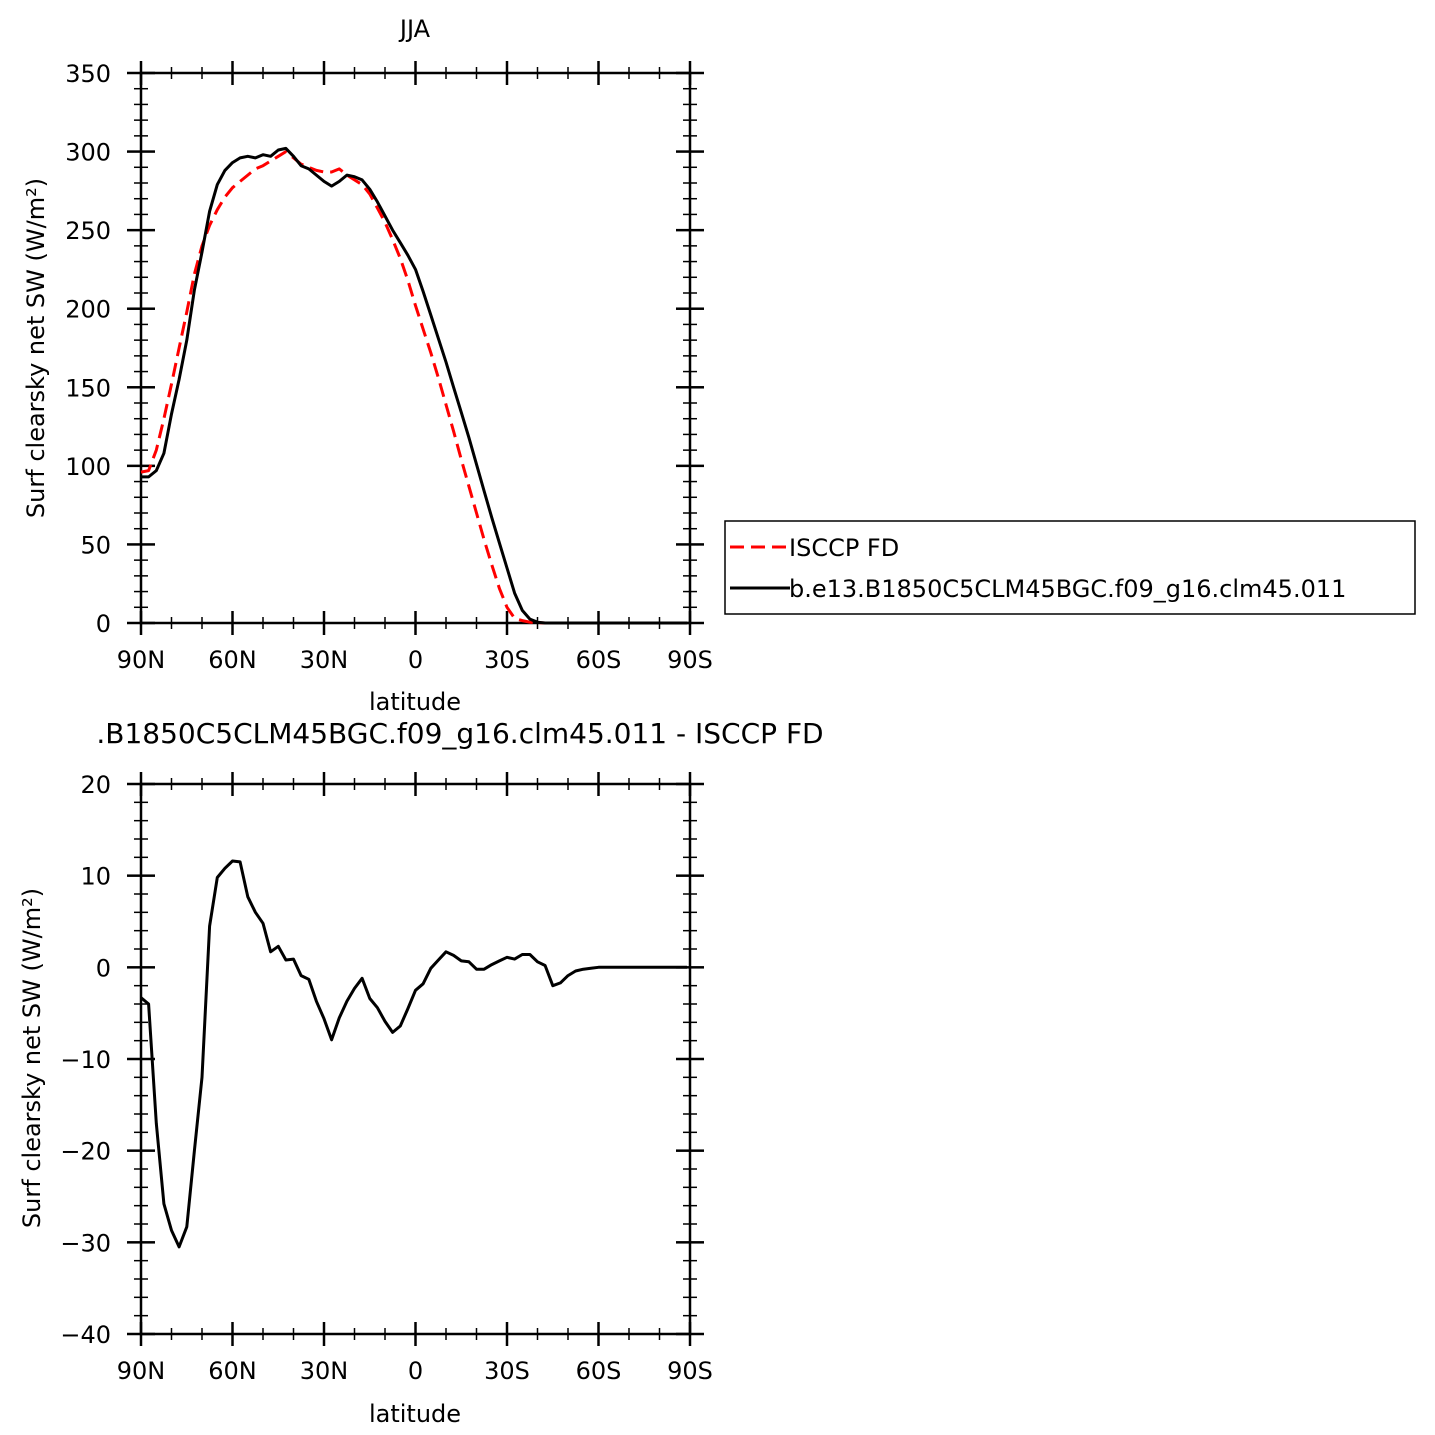  I want to click on y-tick-label: 250, so click(88, 231).